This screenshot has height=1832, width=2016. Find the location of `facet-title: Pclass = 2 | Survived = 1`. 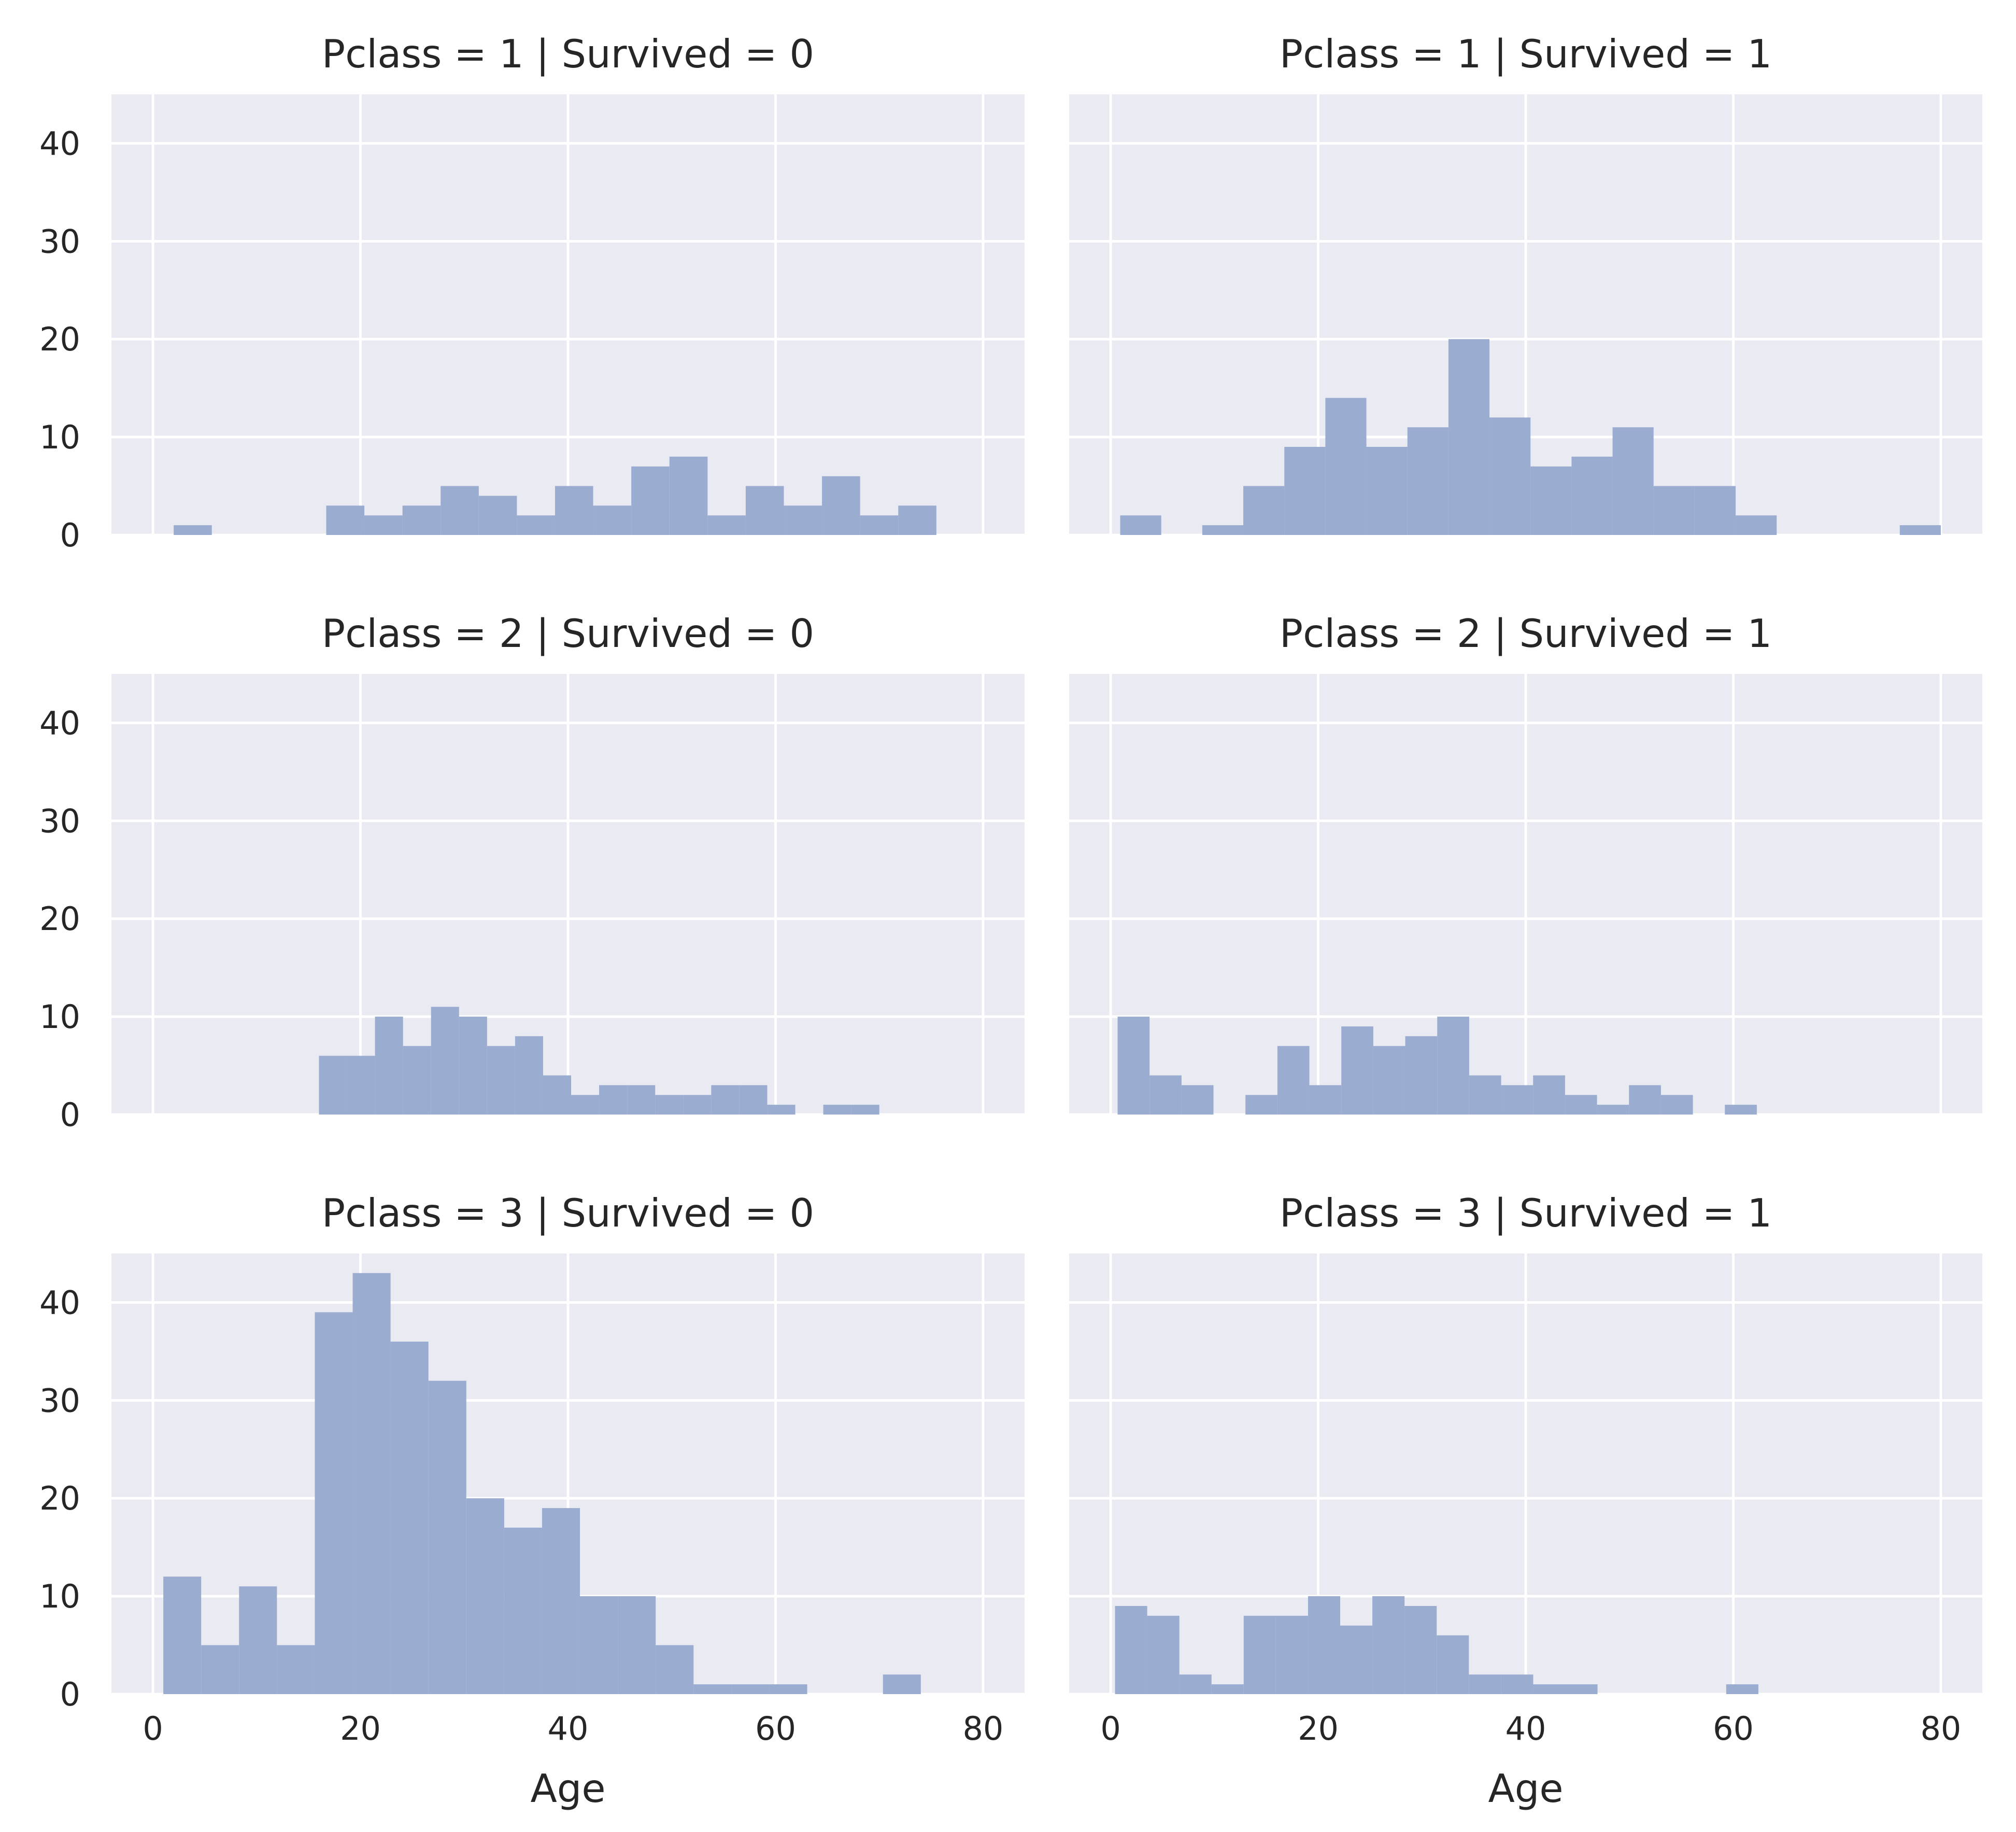

facet-title: Pclass = 2 | Survived = 1 is located at coordinates (1526, 633).